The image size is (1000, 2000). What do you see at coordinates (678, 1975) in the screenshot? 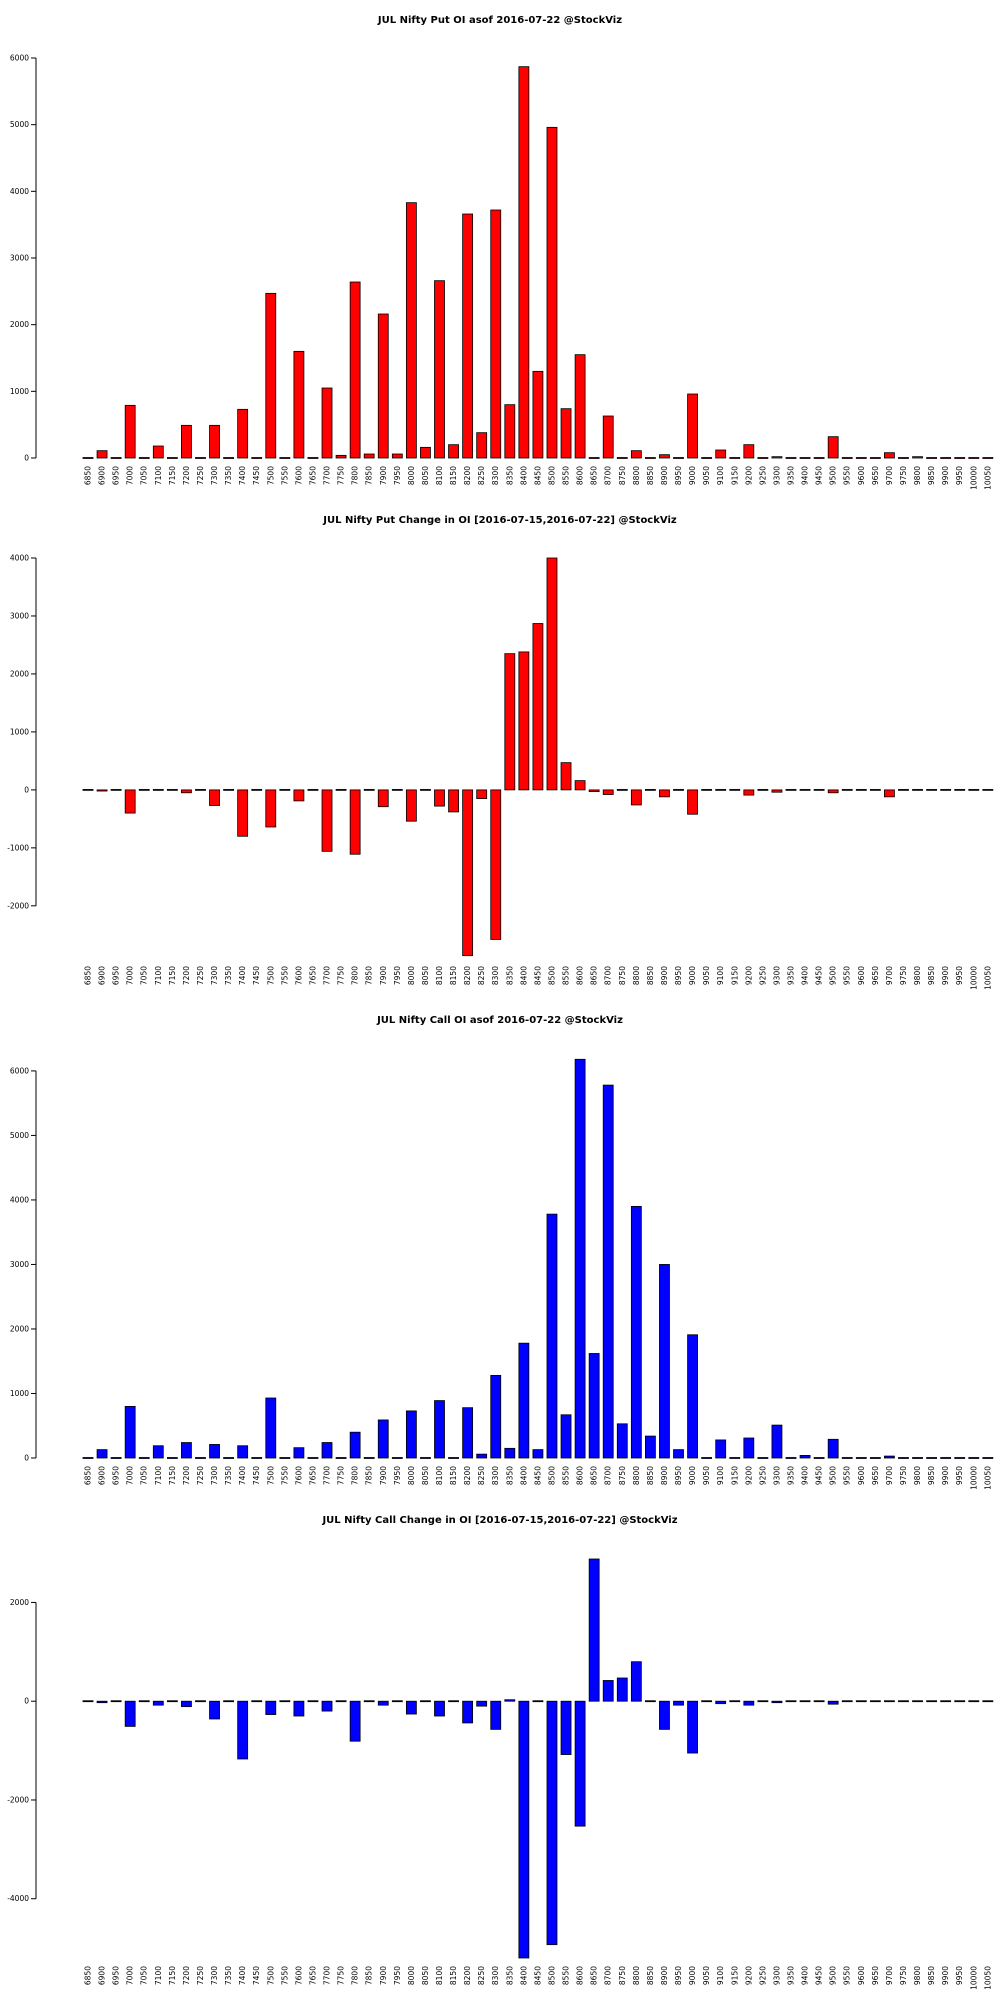
I see `x-tick-label: 8950` at bounding box center [678, 1975].